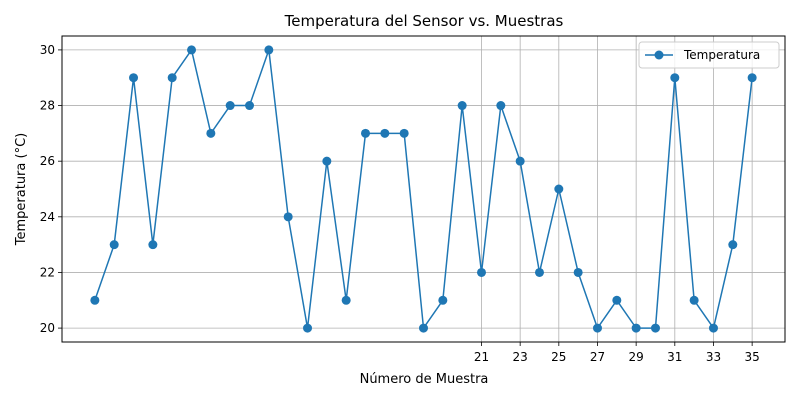 Image resolution: width=800 pixels, height=400 pixels. What do you see at coordinates (424, 21) in the screenshot?
I see `chart-title: Temperatura del Sensor vs. Muestras` at bounding box center [424, 21].